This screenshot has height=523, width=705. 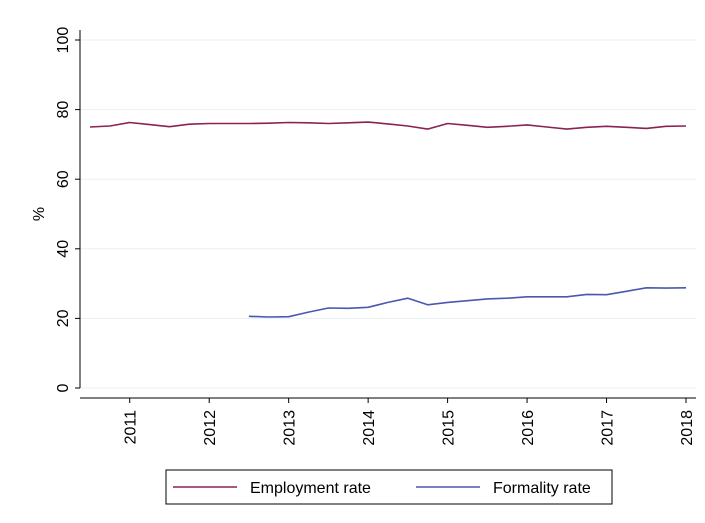 What do you see at coordinates (388, 125) in the screenshot?
I see `employment-rate-line` at bounding box center [388, 125].